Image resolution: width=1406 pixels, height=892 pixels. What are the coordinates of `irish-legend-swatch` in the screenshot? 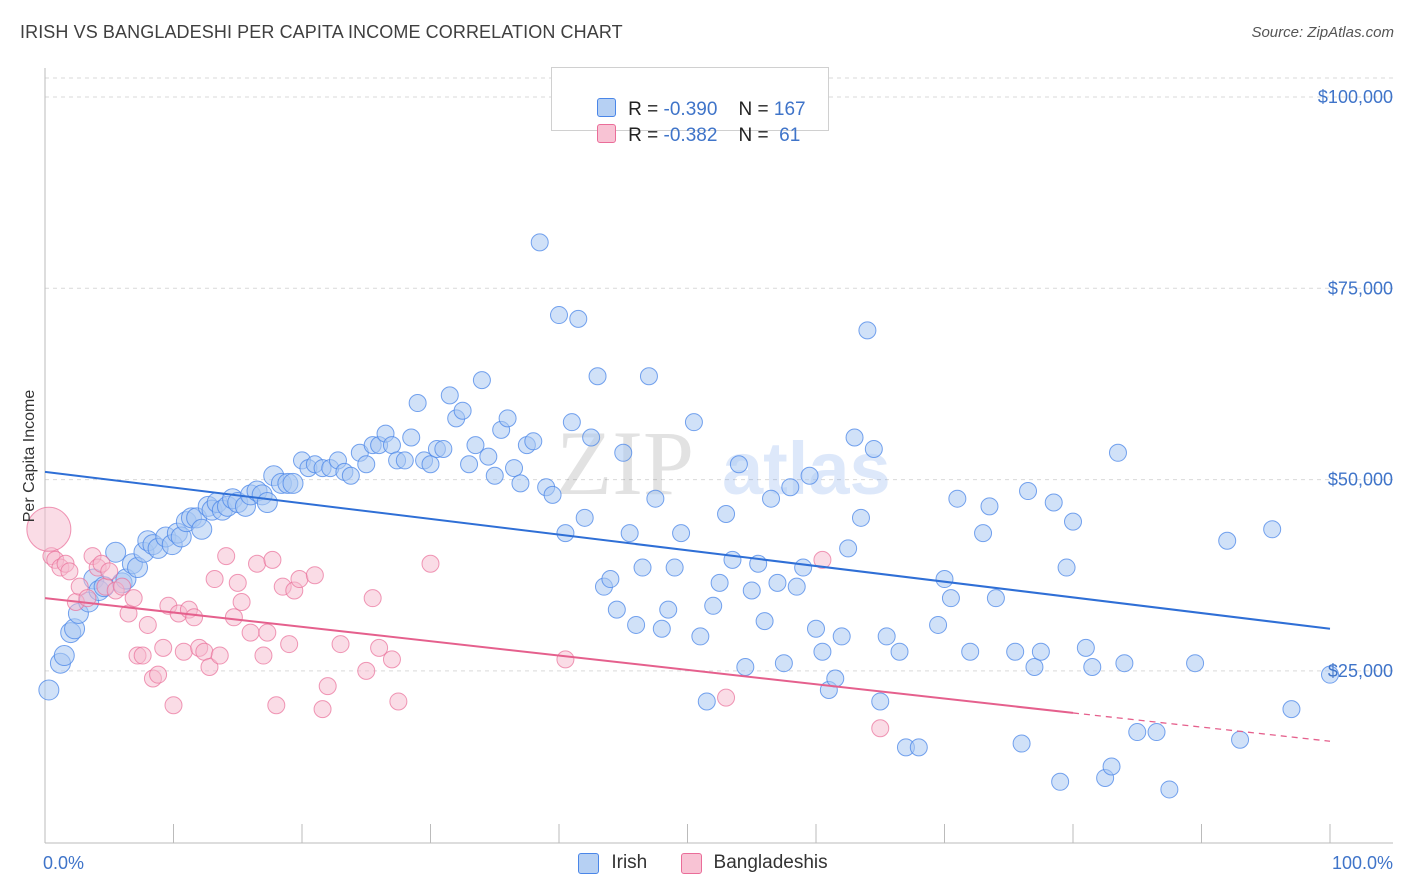 It's located at (589, 863).